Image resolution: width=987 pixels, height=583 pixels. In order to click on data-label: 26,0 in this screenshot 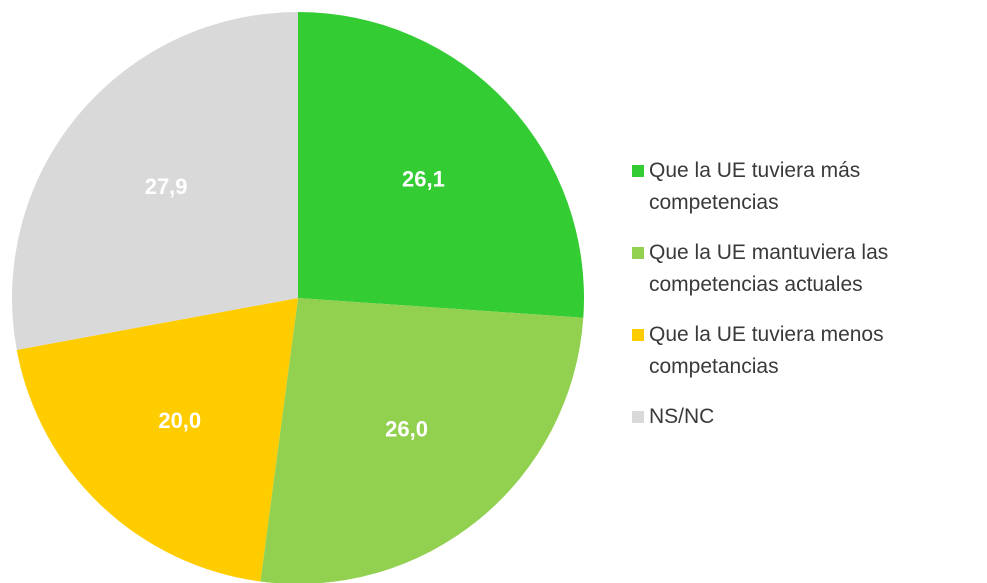, I will do `click(406, 429)`.